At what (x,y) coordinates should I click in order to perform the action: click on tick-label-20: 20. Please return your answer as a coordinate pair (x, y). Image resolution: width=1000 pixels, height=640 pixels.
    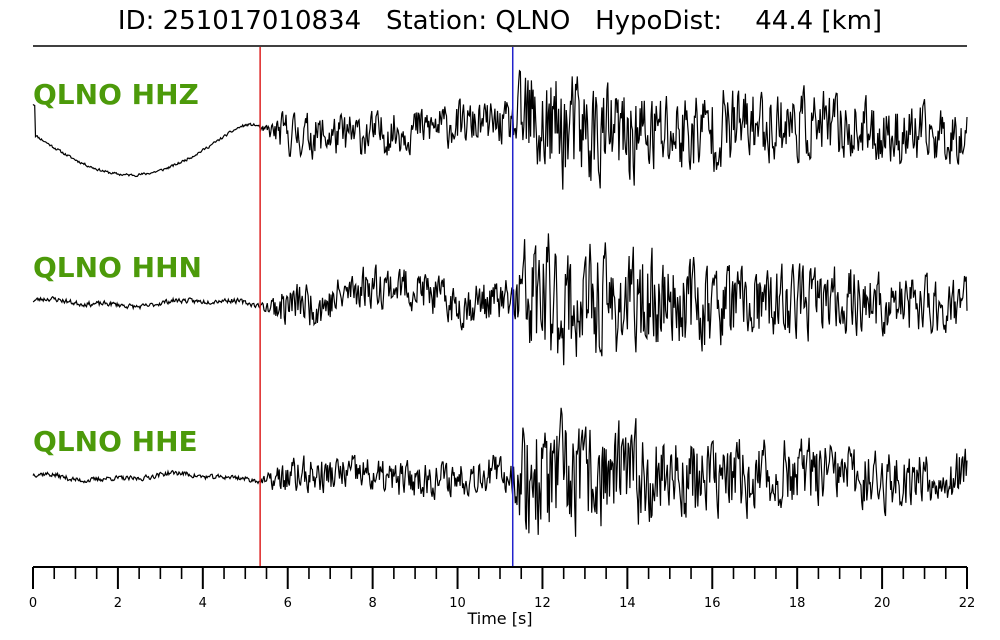
    Looking at the image, I should click on (882, 603).